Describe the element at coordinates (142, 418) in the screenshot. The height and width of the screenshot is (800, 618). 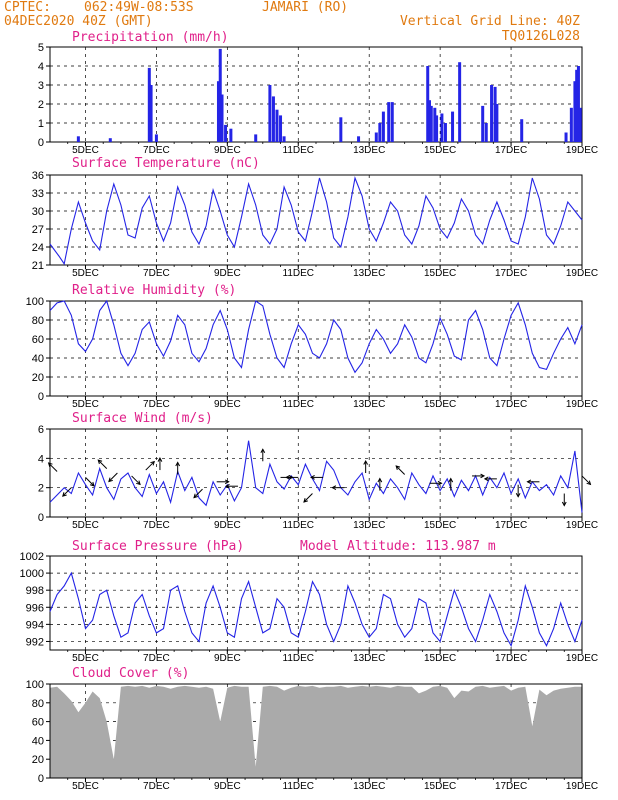
I see `panel-title: Surface Wind (m/s)` at that location.